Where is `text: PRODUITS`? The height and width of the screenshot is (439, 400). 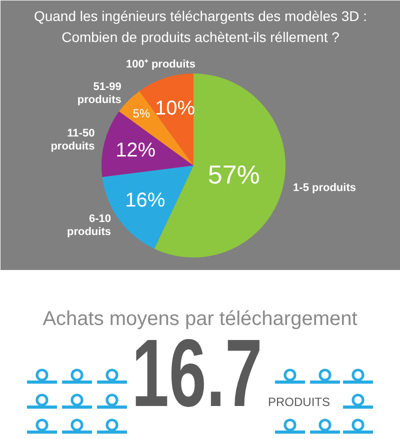 text: PRODUITS is located at coordinates (299, 402).